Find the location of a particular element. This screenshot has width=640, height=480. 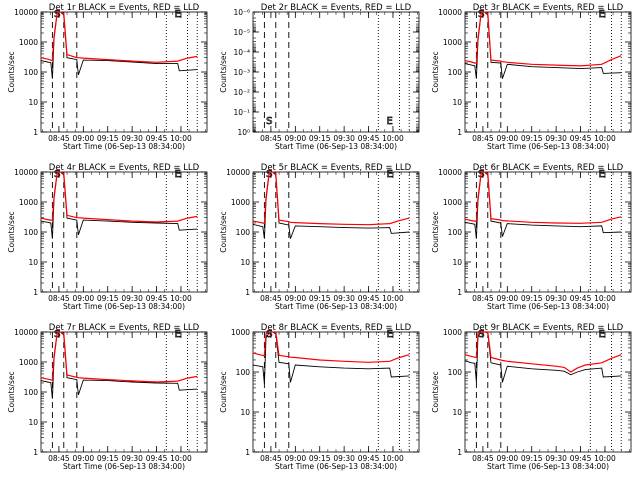

chart-title: Det 3r BLACK = Events, RED = LLD is located at coordinates (548, 8).